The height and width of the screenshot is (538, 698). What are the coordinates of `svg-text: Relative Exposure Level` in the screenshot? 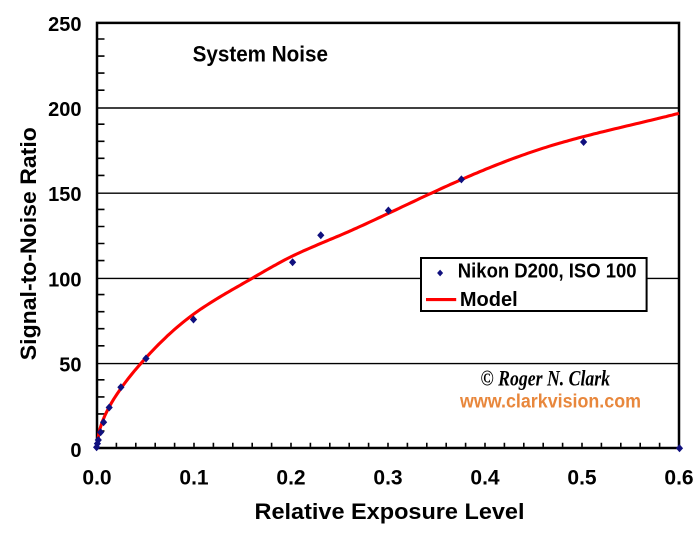 It's located at (390, 511).